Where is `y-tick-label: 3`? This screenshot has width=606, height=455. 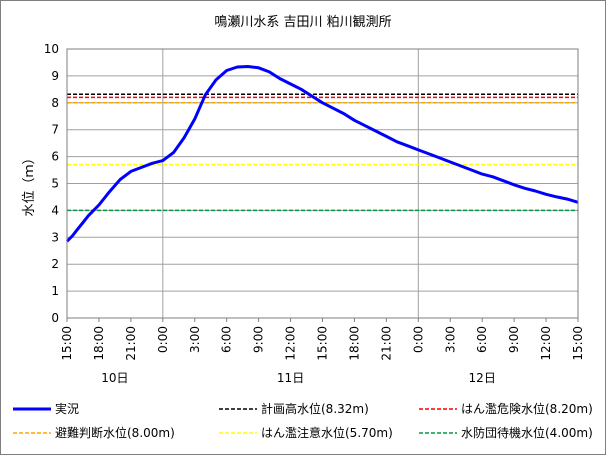 y-tick-label: 3 is located at coordinates (55, 237).